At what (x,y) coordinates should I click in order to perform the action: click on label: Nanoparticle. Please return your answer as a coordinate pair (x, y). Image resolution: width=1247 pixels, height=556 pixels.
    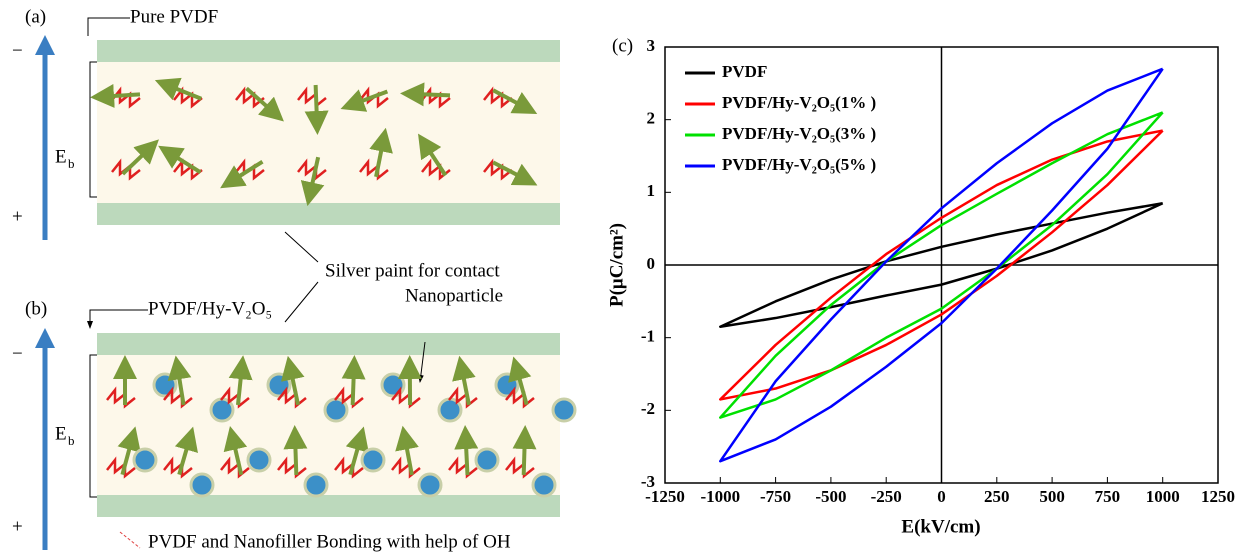
    Looking at the image, I should click on (454, 295).